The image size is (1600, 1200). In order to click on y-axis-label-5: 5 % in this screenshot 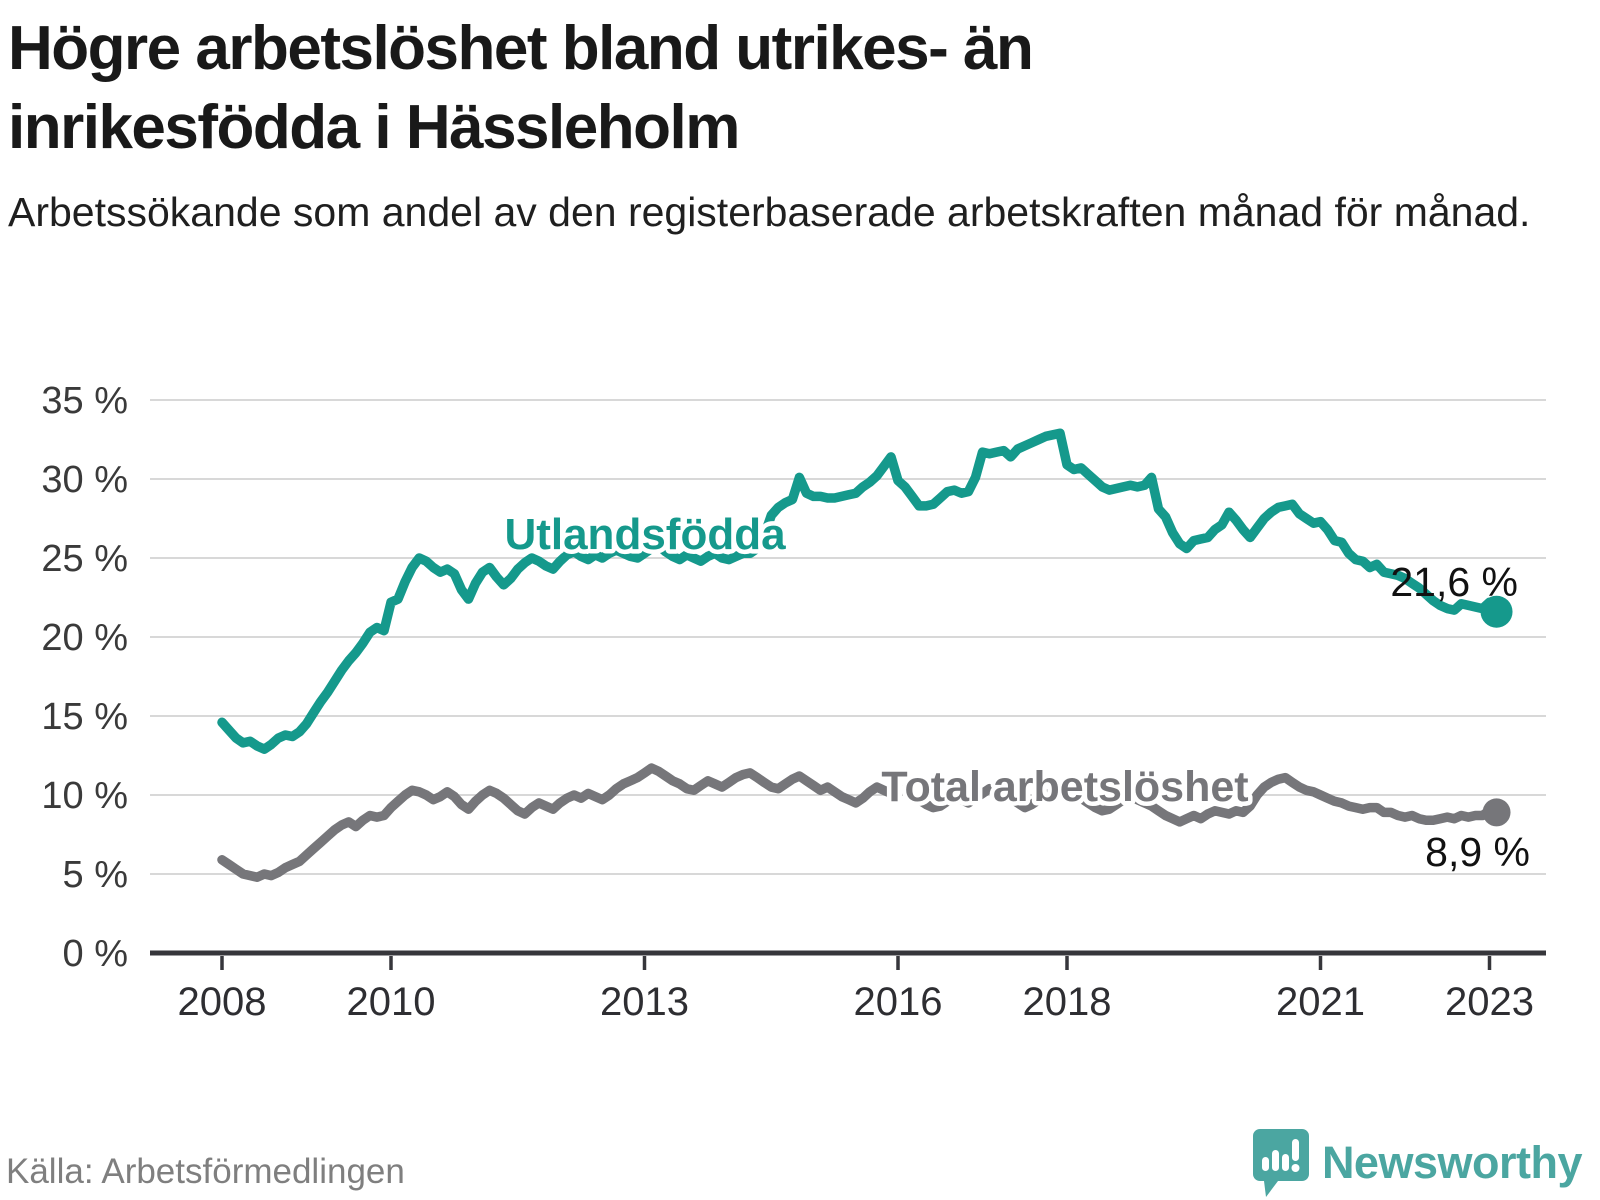, I will do `click(95, 875)`.